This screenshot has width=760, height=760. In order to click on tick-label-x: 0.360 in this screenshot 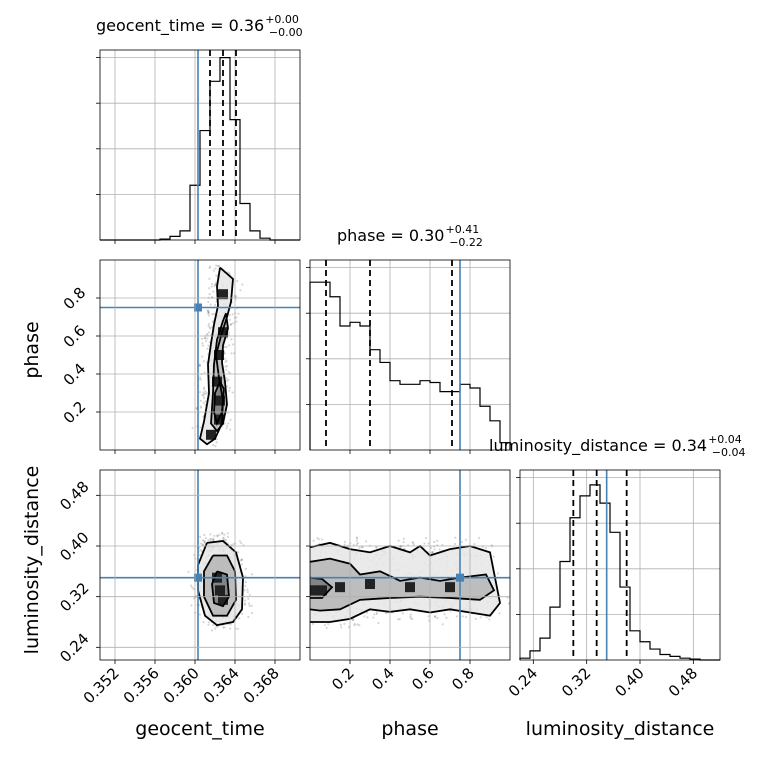, I will do `click(181, 685)`.